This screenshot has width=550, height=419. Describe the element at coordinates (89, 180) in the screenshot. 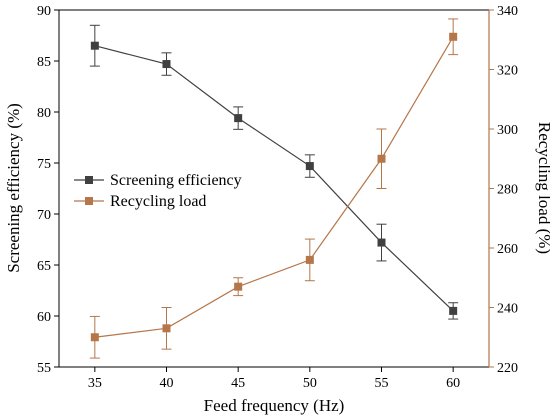

I see `legend-marker-screening` at that location.